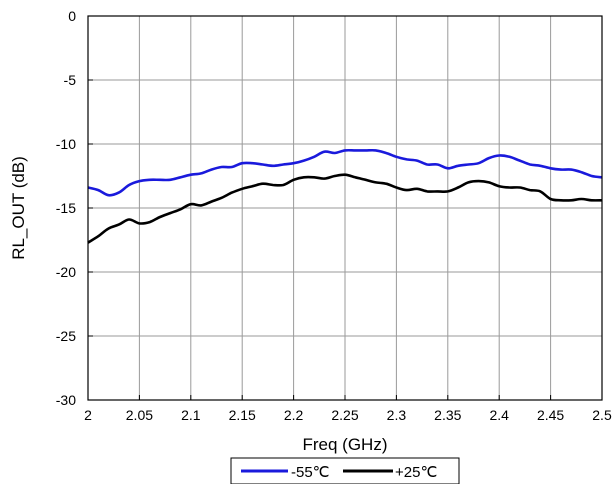 Image resolution: width=615 pixels, height=484 pixels. I want to click on x-tick-label: 2, so click(88, 415).